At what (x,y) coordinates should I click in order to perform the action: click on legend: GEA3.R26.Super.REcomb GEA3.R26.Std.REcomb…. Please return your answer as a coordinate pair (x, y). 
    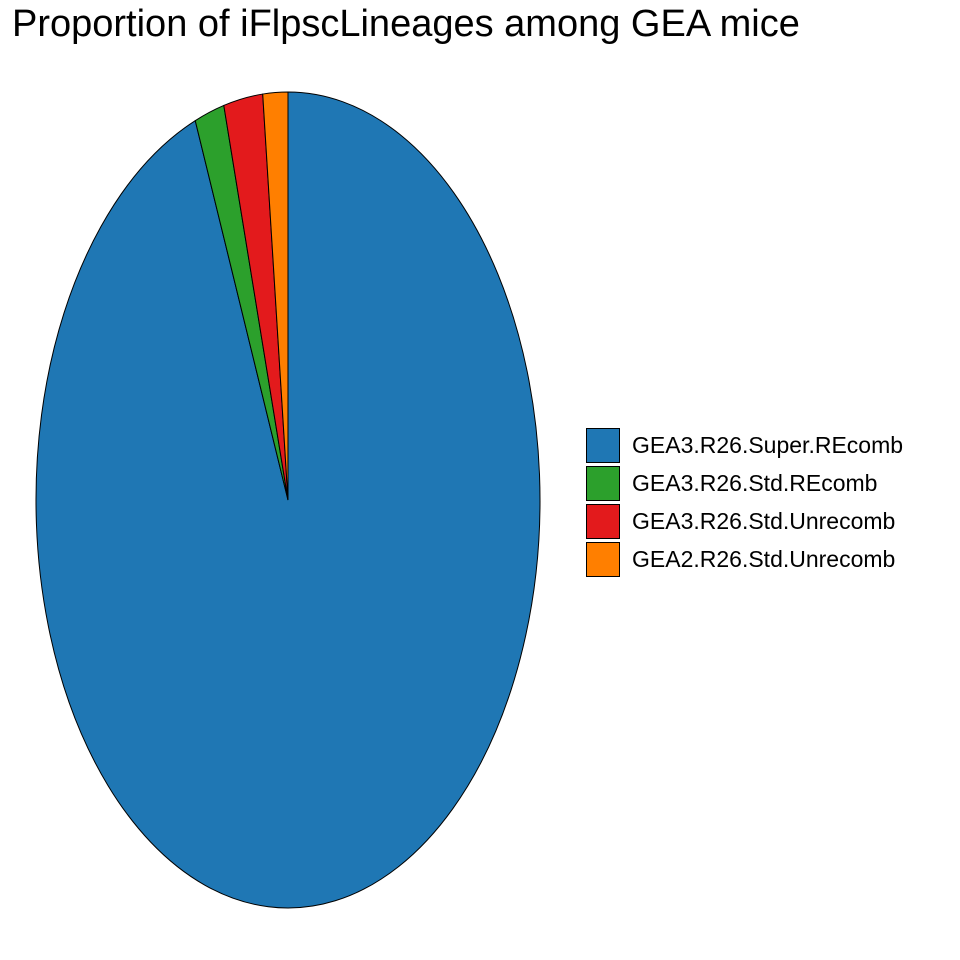
    Looking at the image, I should click on (744, 502).